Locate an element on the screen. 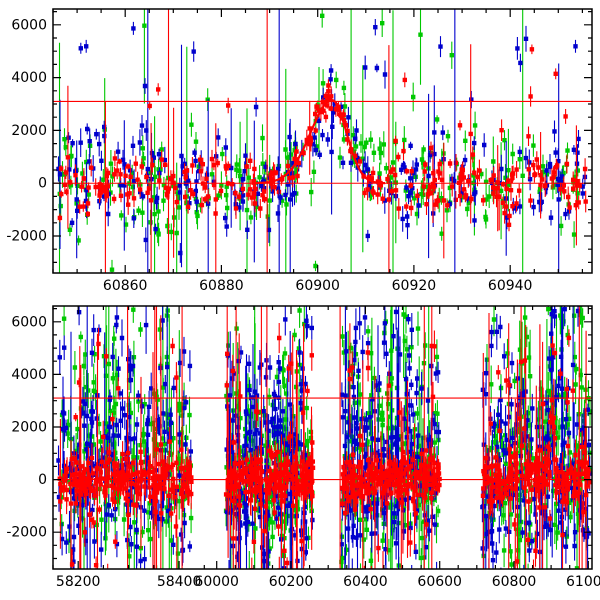 The image size is (600, 600). flare-model-curve is located at coordinates (320, 141).